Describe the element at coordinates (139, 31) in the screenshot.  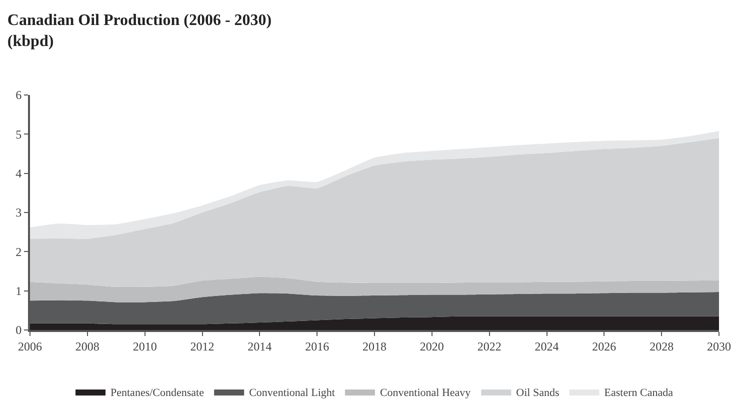
I see `chart-title: Canadian Oil Production (2006 - 2030) (kbpd)` at that location.